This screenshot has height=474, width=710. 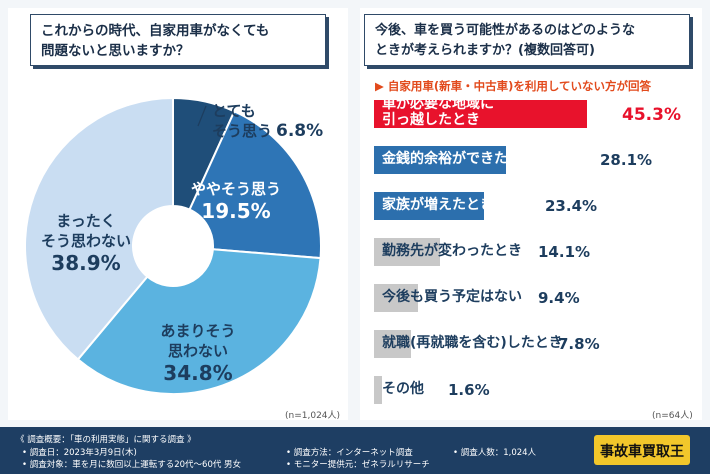 What do you see at coordinates (559, 298) in the screenshot?
I see `bar-value-5: 9.4%` at bounding box center [559, 298].